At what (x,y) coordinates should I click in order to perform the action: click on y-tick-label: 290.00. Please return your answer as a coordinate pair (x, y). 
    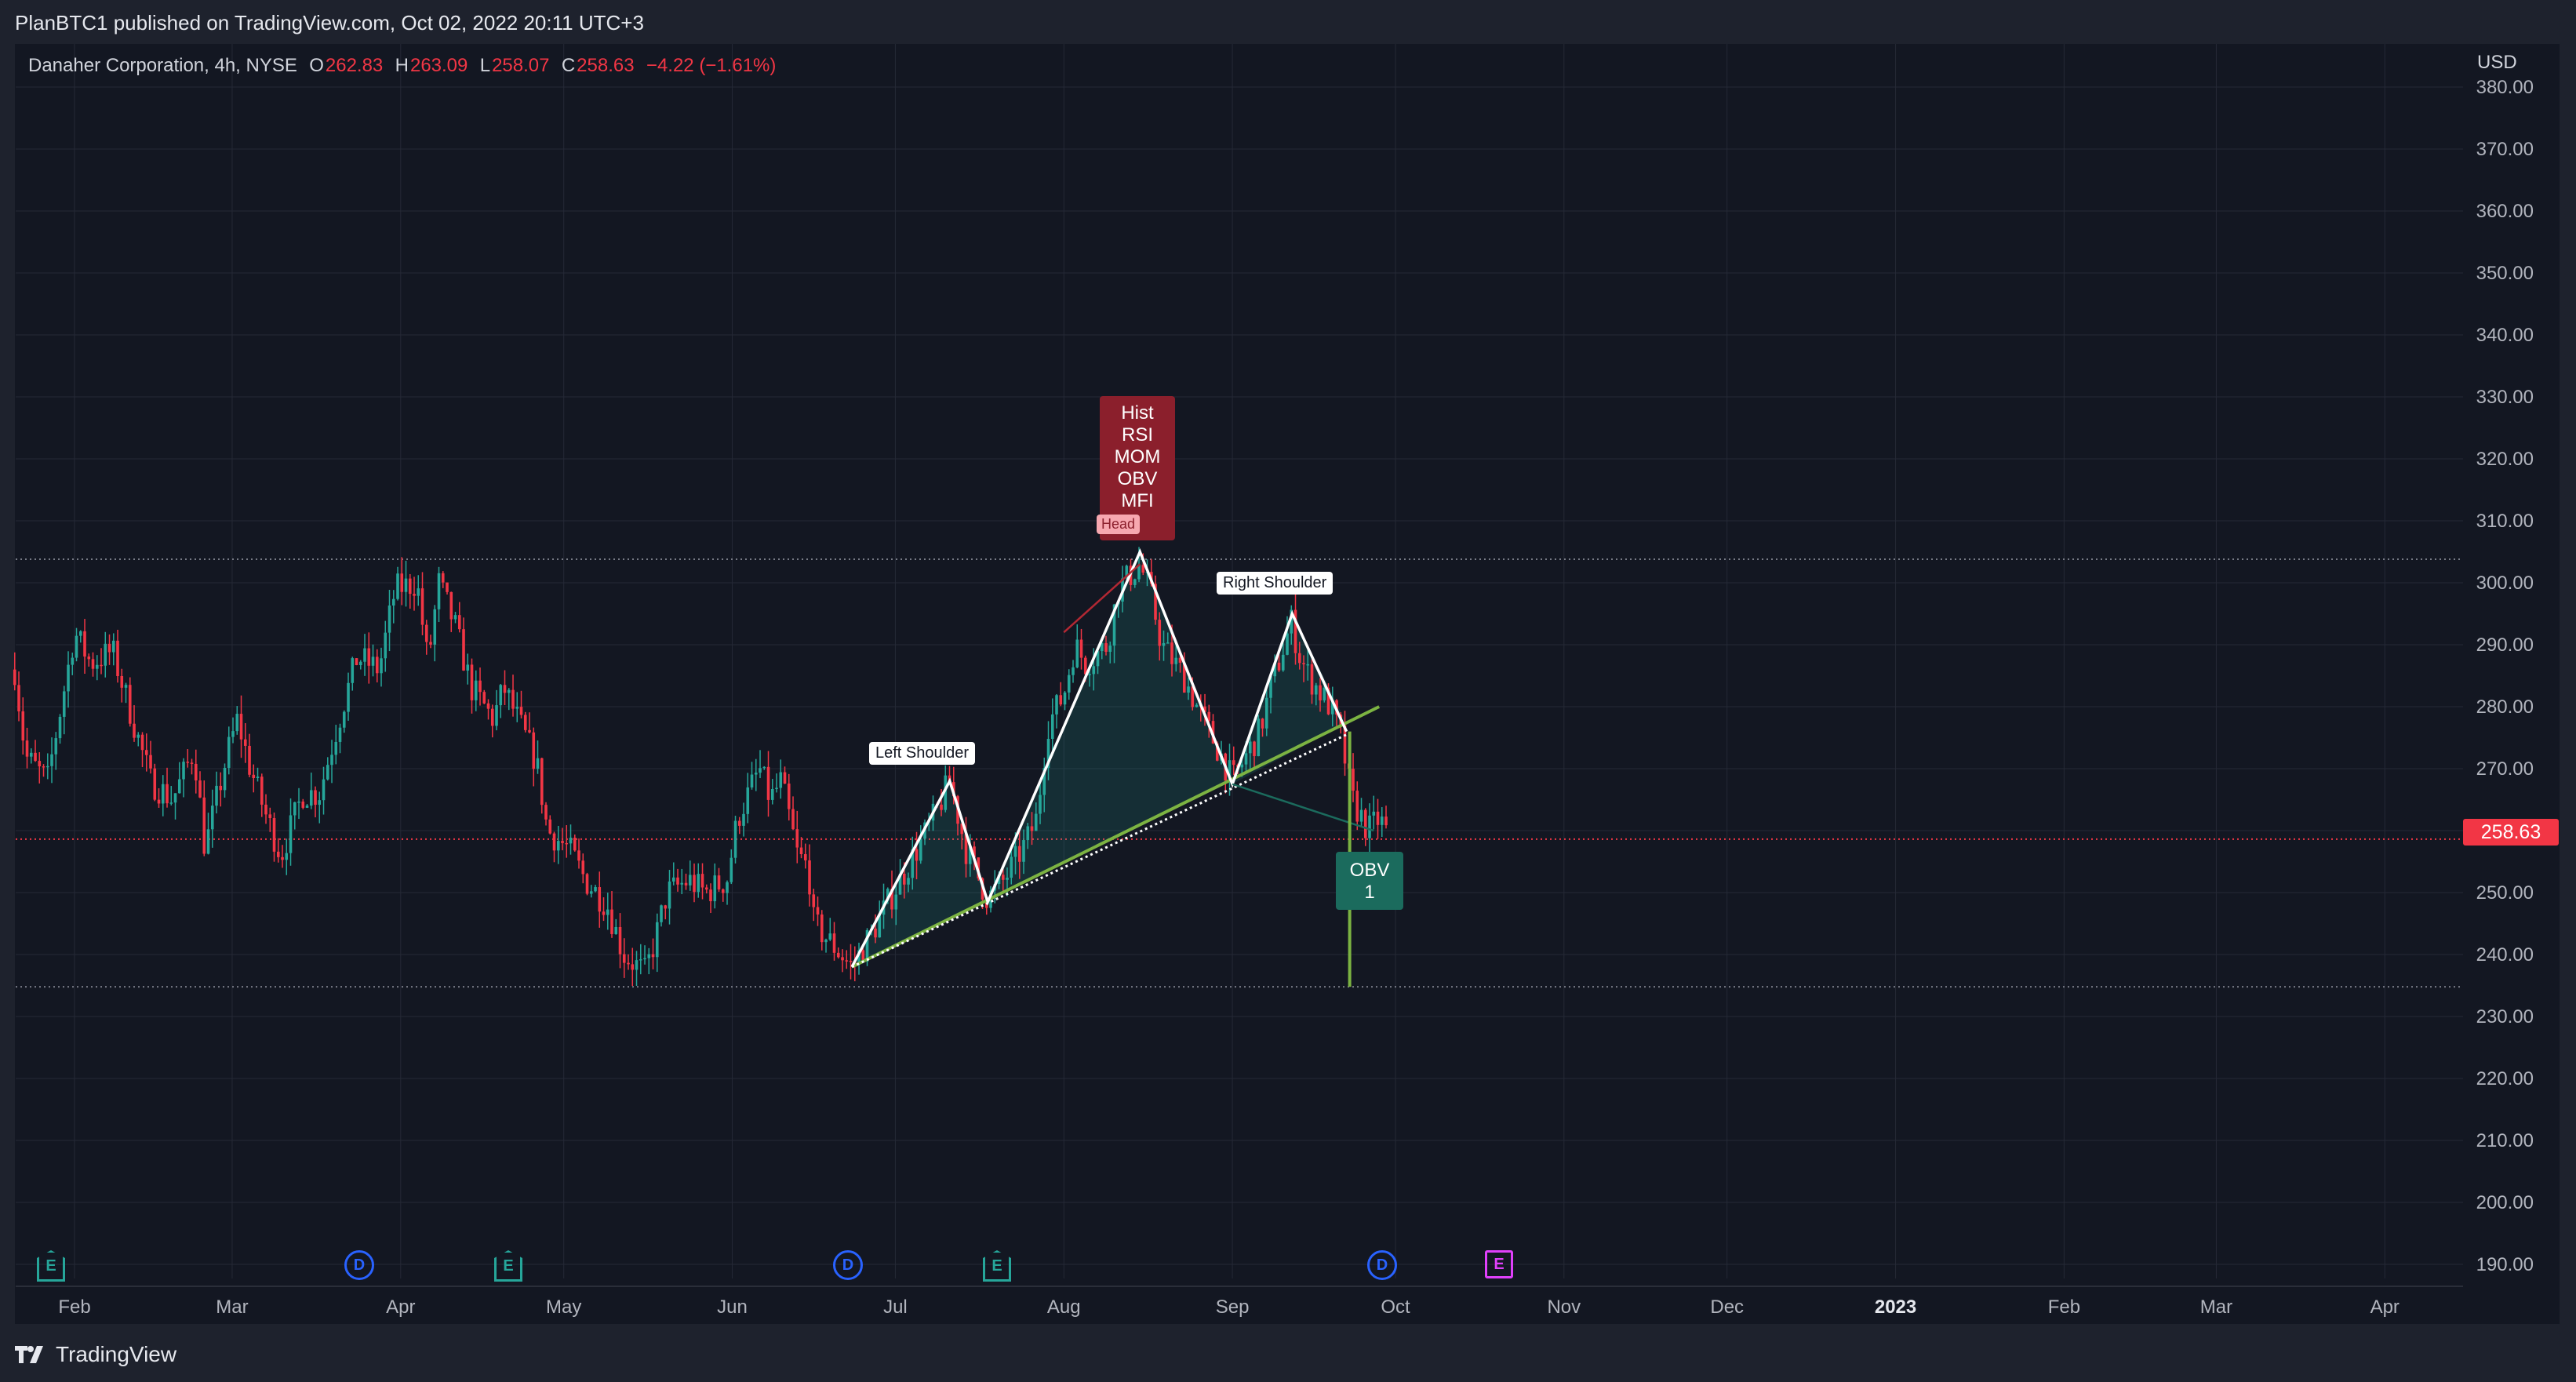
    Looking at the image, I should click on (2505, 645).